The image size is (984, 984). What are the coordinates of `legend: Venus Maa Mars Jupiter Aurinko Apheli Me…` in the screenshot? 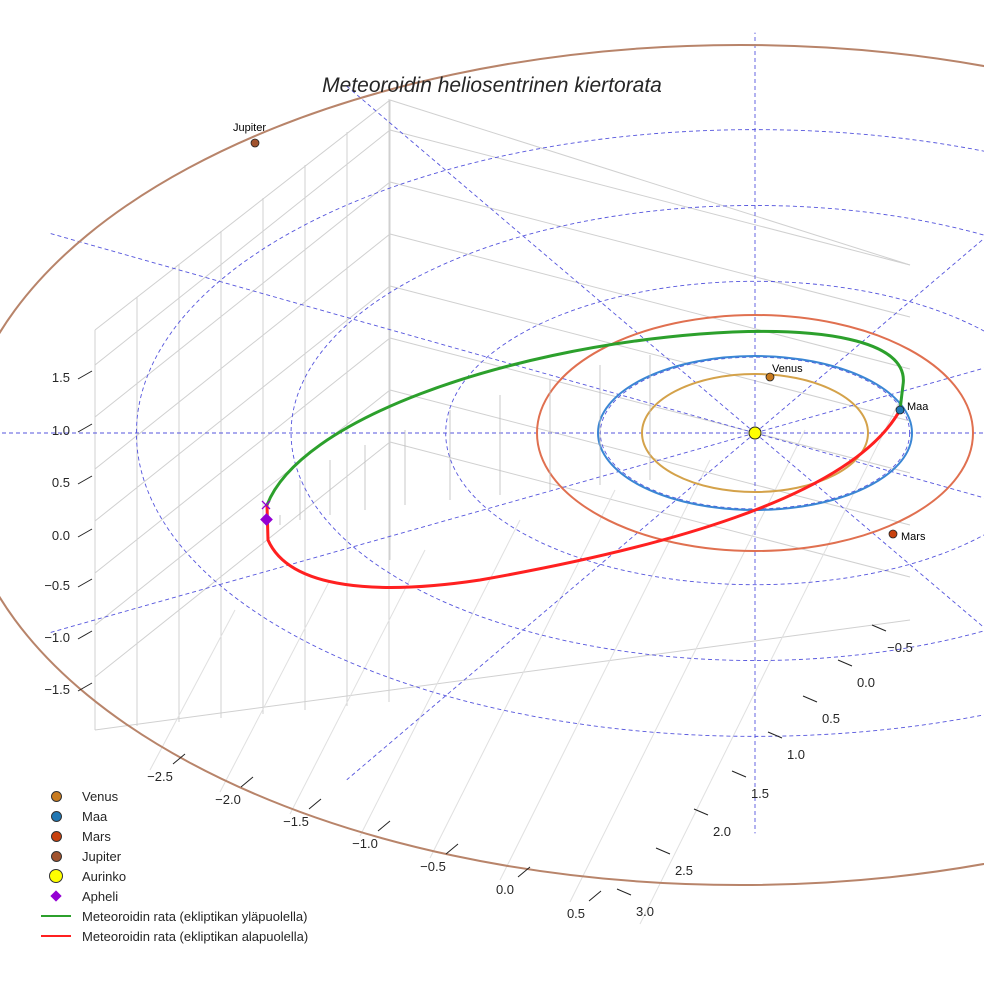 It's located at (172, 866).